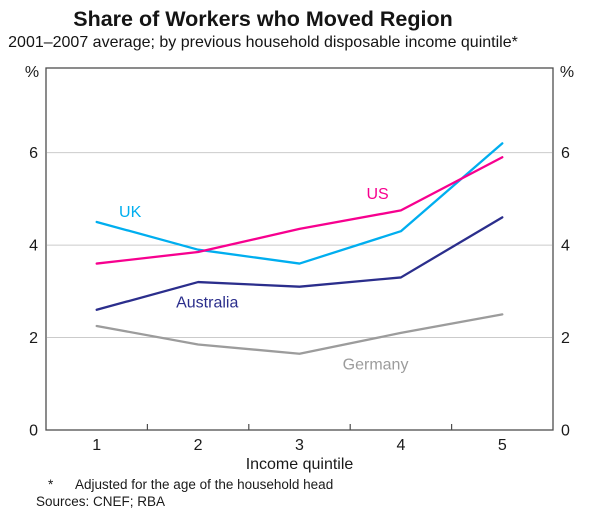  Describe the element at coordinates (32, 72) in the screenshot. I see `y-unit-label-left: %` at that location.